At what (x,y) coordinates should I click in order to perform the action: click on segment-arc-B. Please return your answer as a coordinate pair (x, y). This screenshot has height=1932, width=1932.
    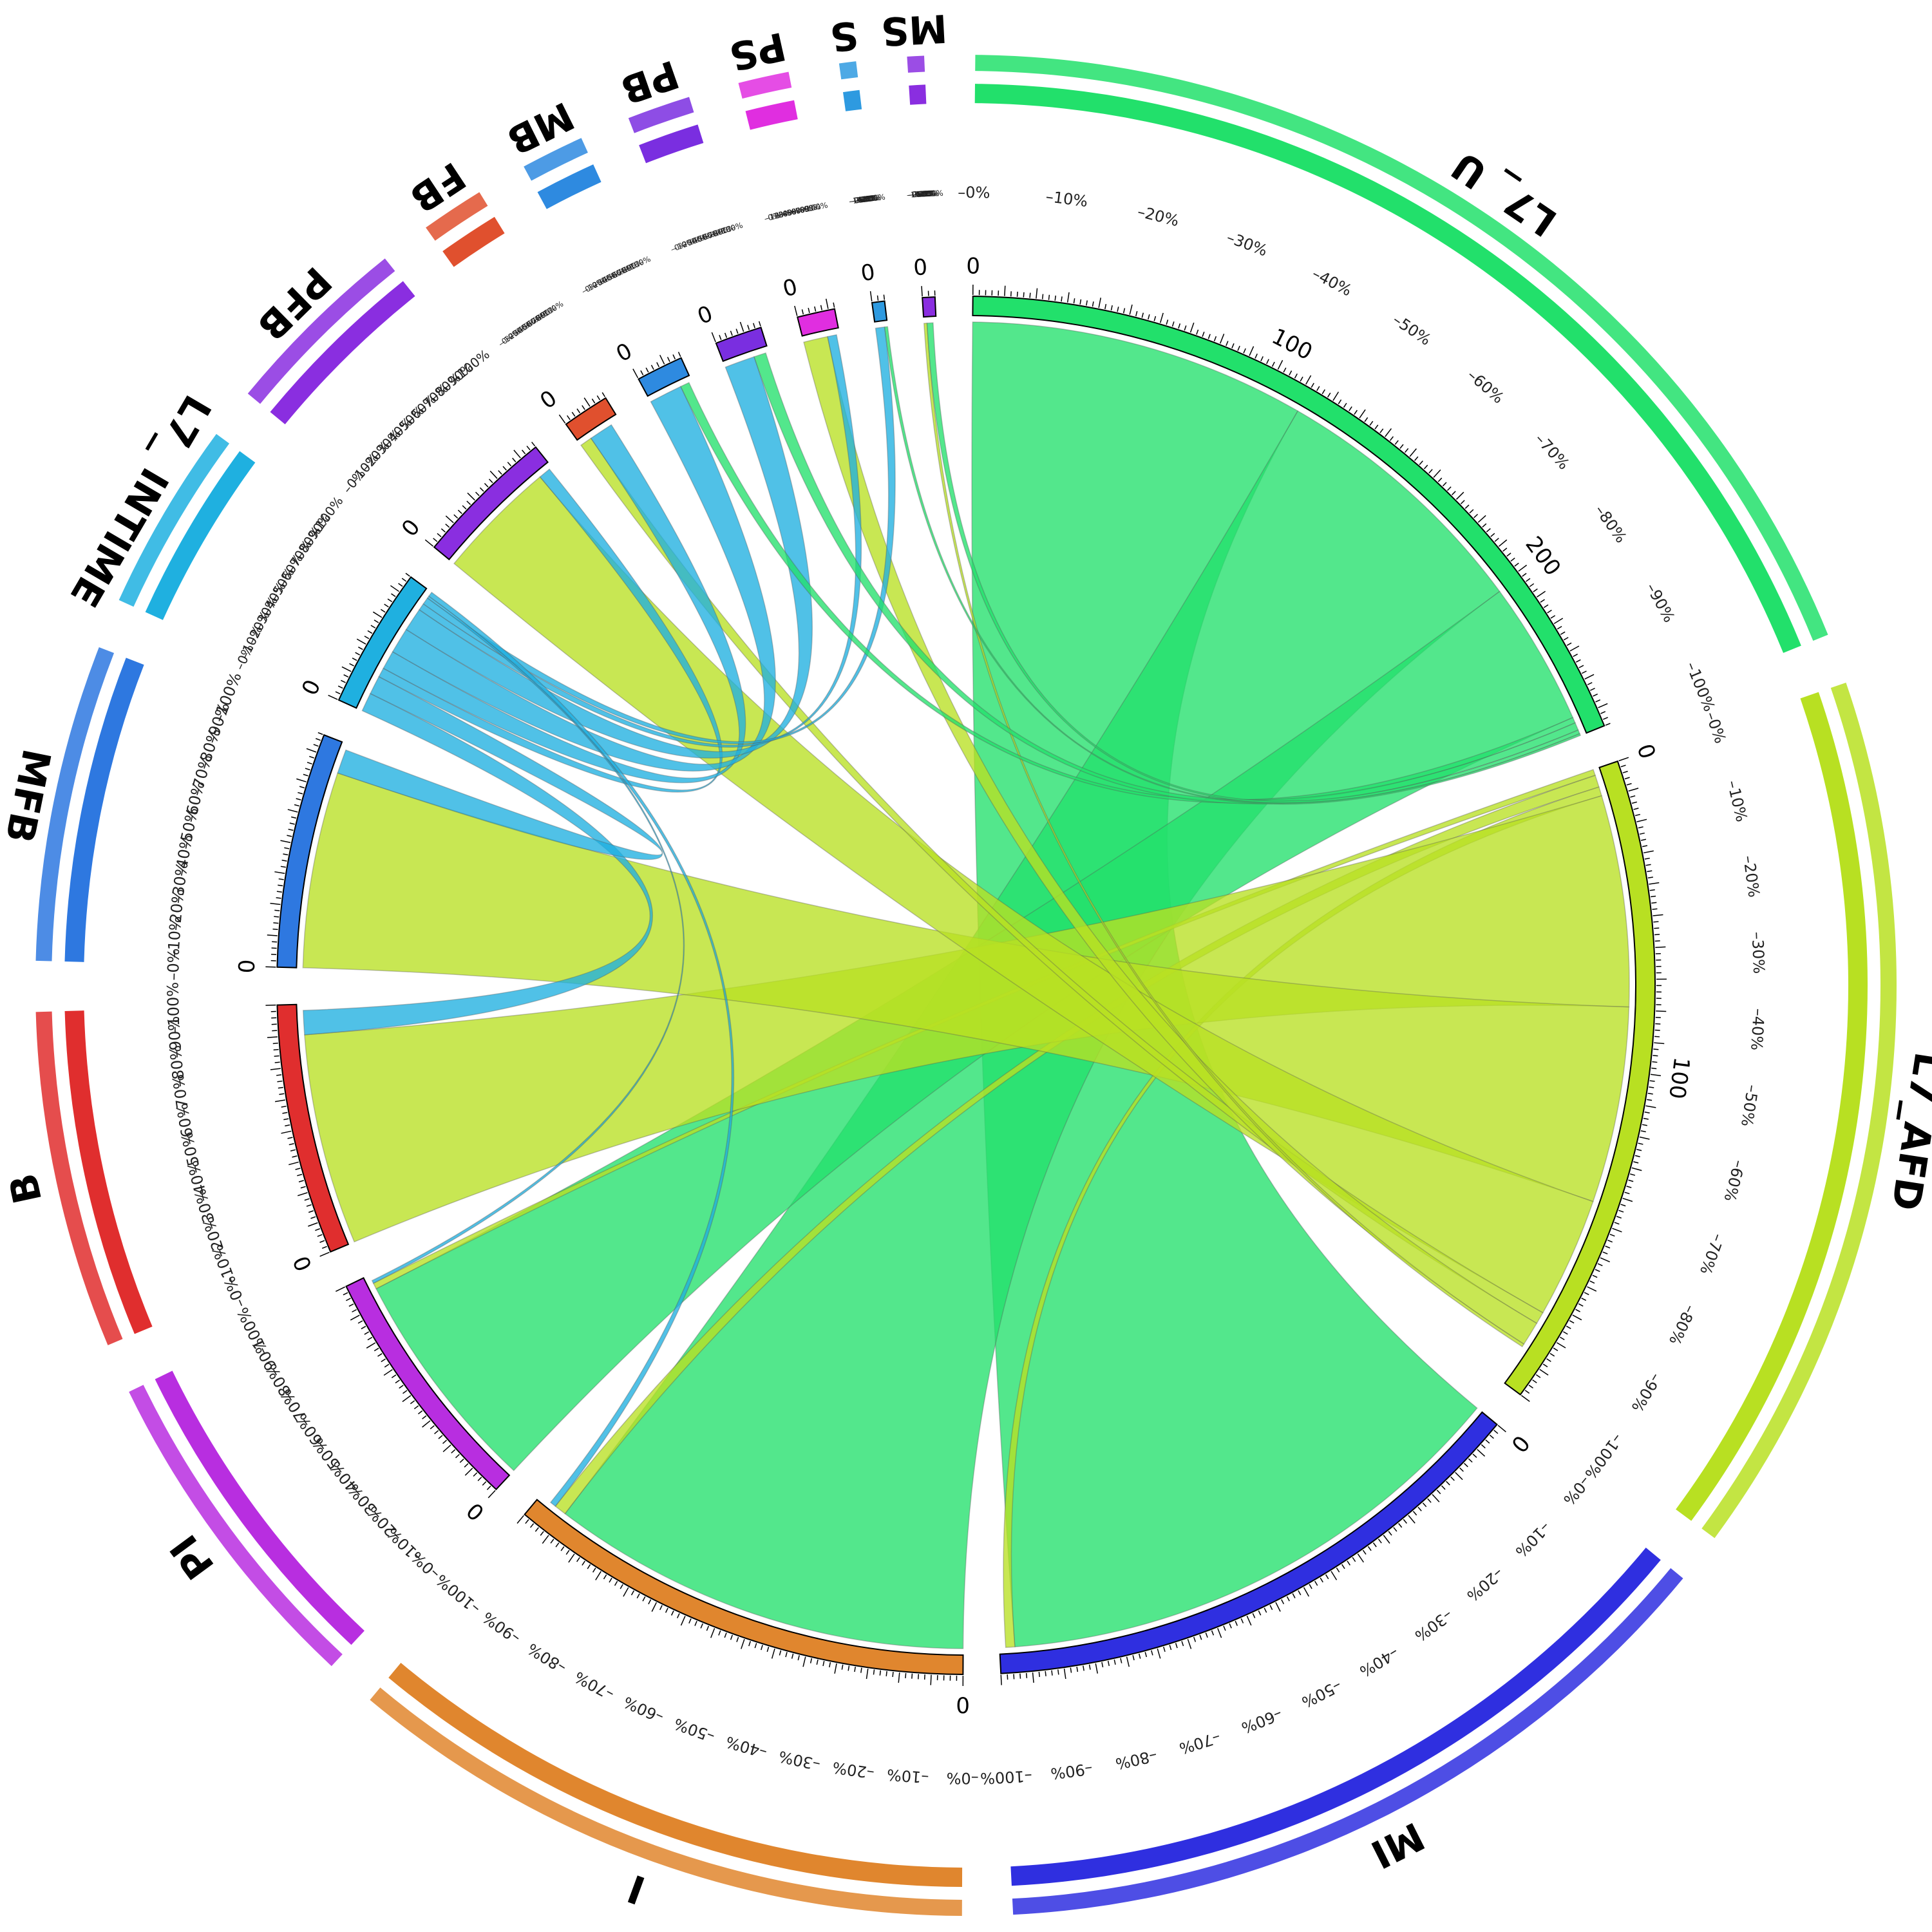
    Looking at the image, I should click on (313, 1128).